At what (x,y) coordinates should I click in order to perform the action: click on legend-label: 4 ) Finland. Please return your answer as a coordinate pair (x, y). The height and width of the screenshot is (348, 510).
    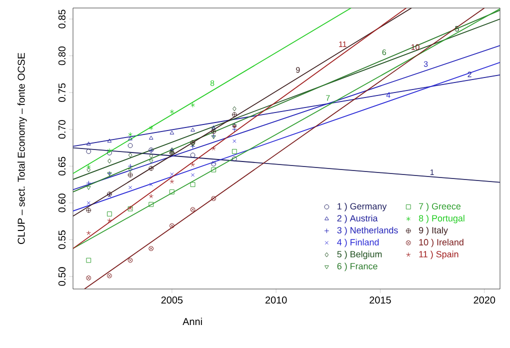
    Looking at the image, I should click on (358, 243).